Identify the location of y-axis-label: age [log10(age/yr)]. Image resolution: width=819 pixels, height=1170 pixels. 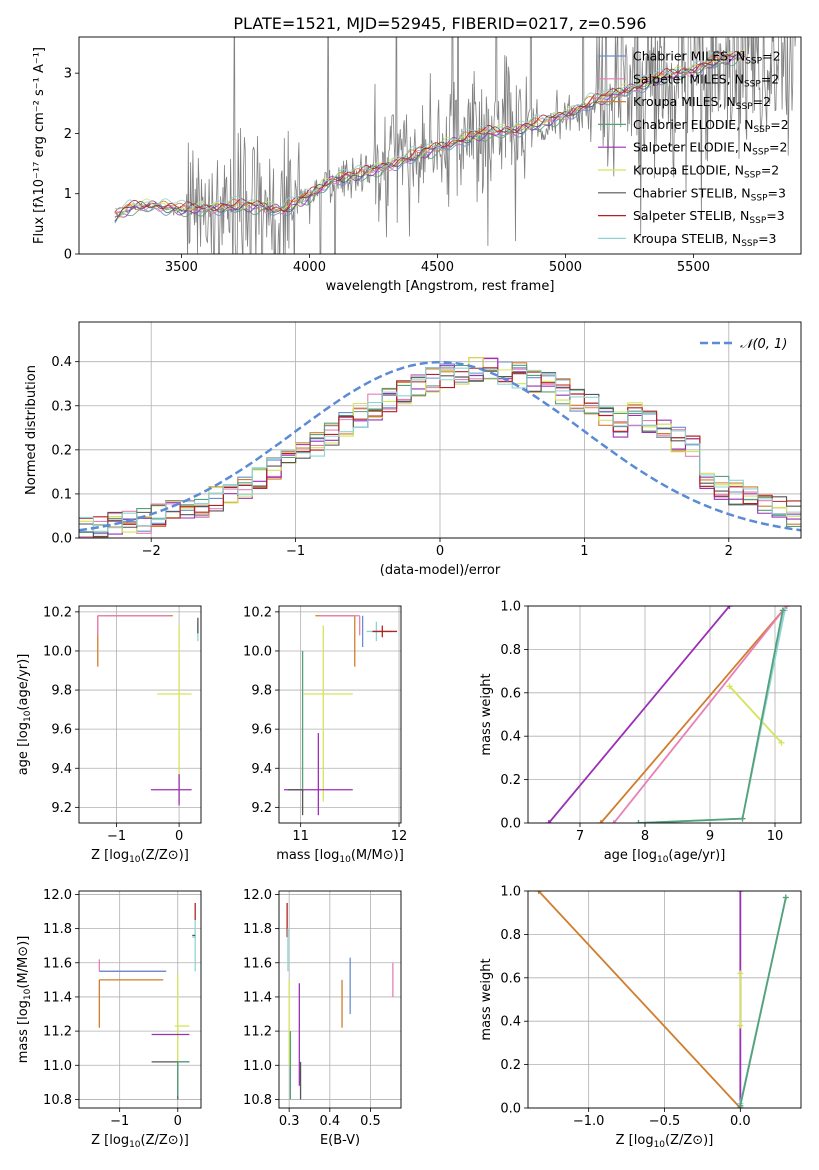
(24, 715).